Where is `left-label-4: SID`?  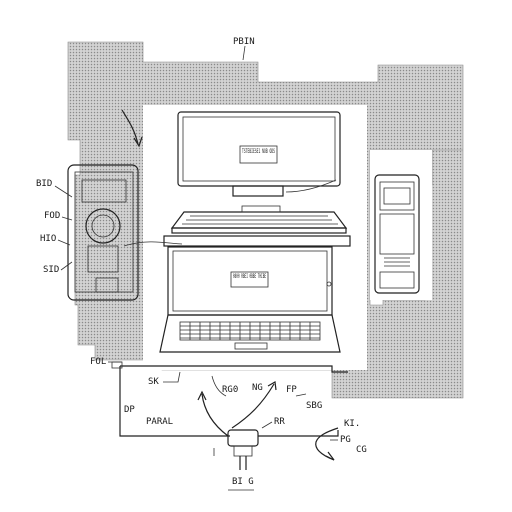 left-label-4: SID is located at coordinates (51, 270).